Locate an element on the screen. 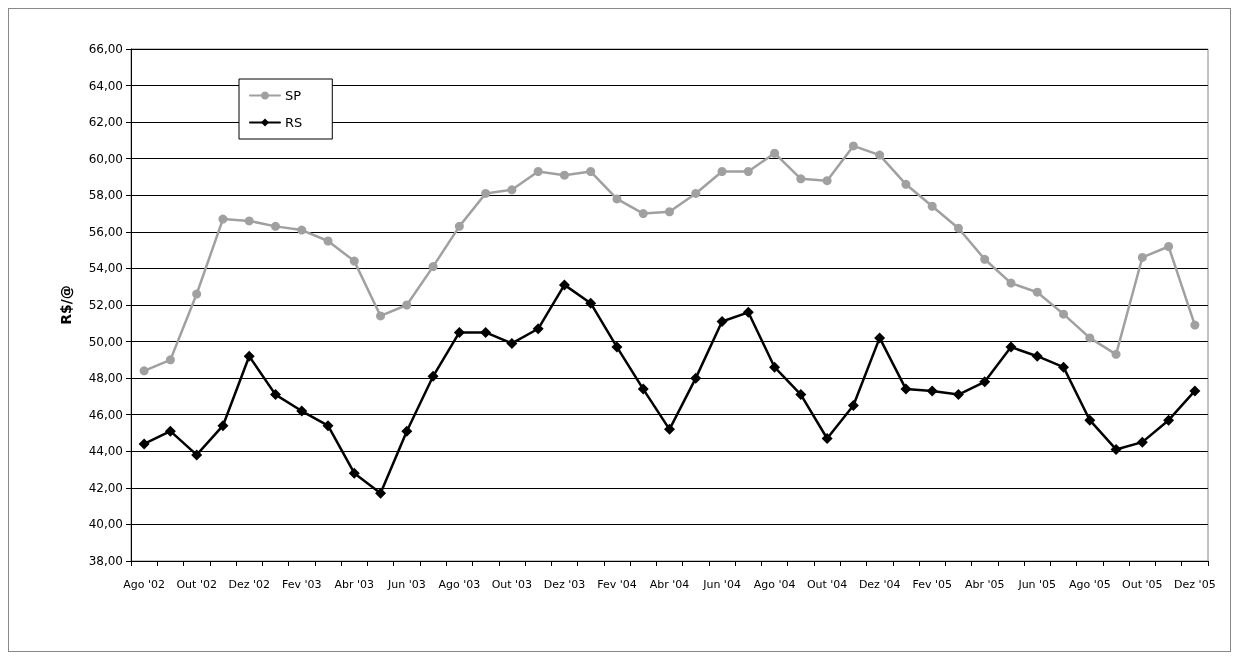 This screenshot has width=1239, height=660. x-tick-label: Ago '03 is located at coordinates (459, 584).